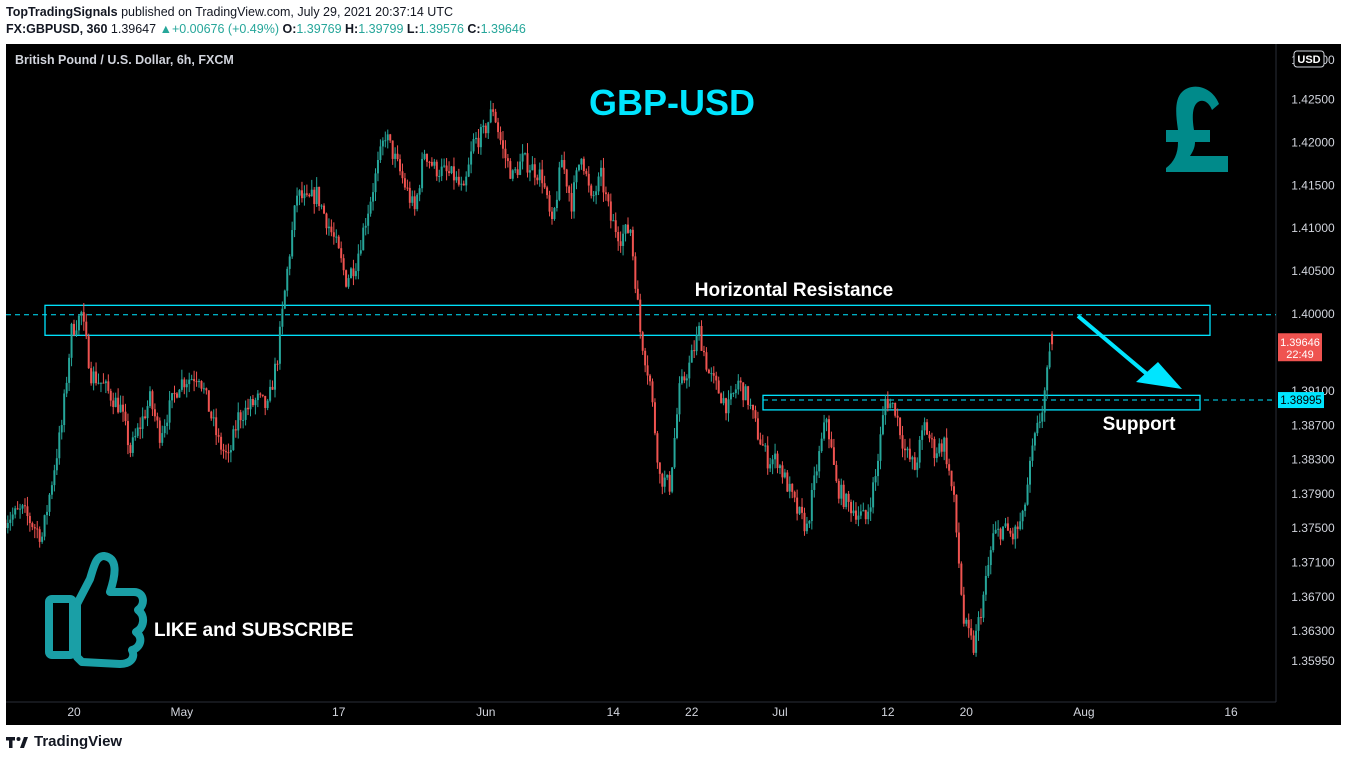 The image size is (1348, 762). I want to click on x-tick-label: 22, so click(692, 712).